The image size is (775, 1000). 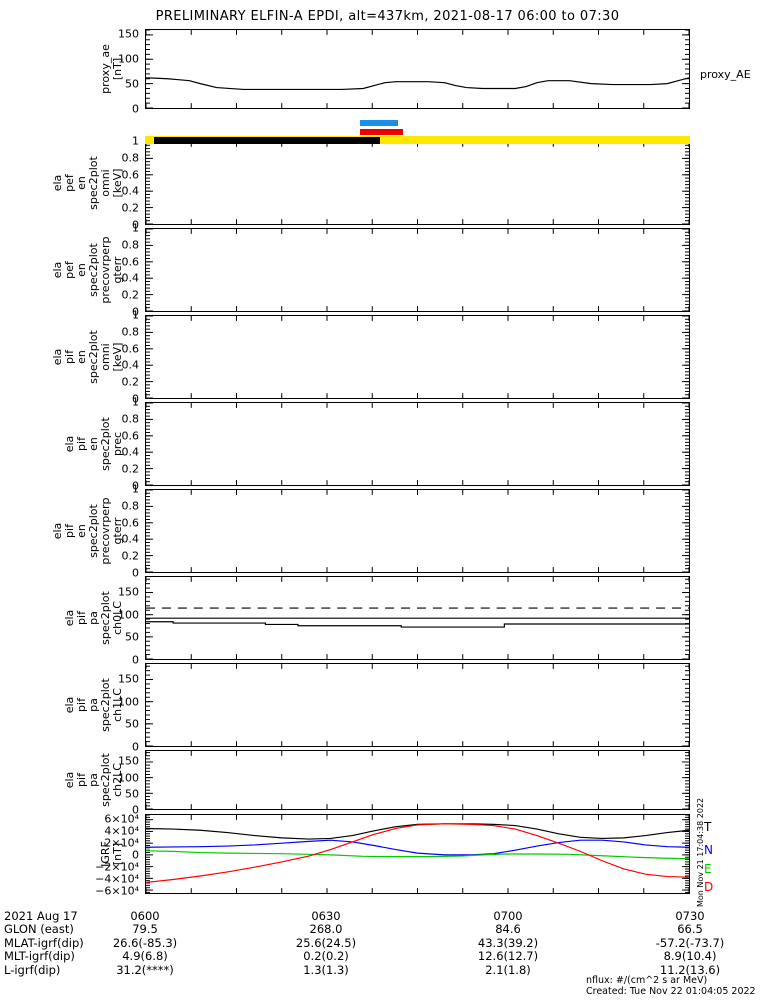 I want to click on ephemeris-row-label: MLT-igrf(dip), so click(x=39, y=956).